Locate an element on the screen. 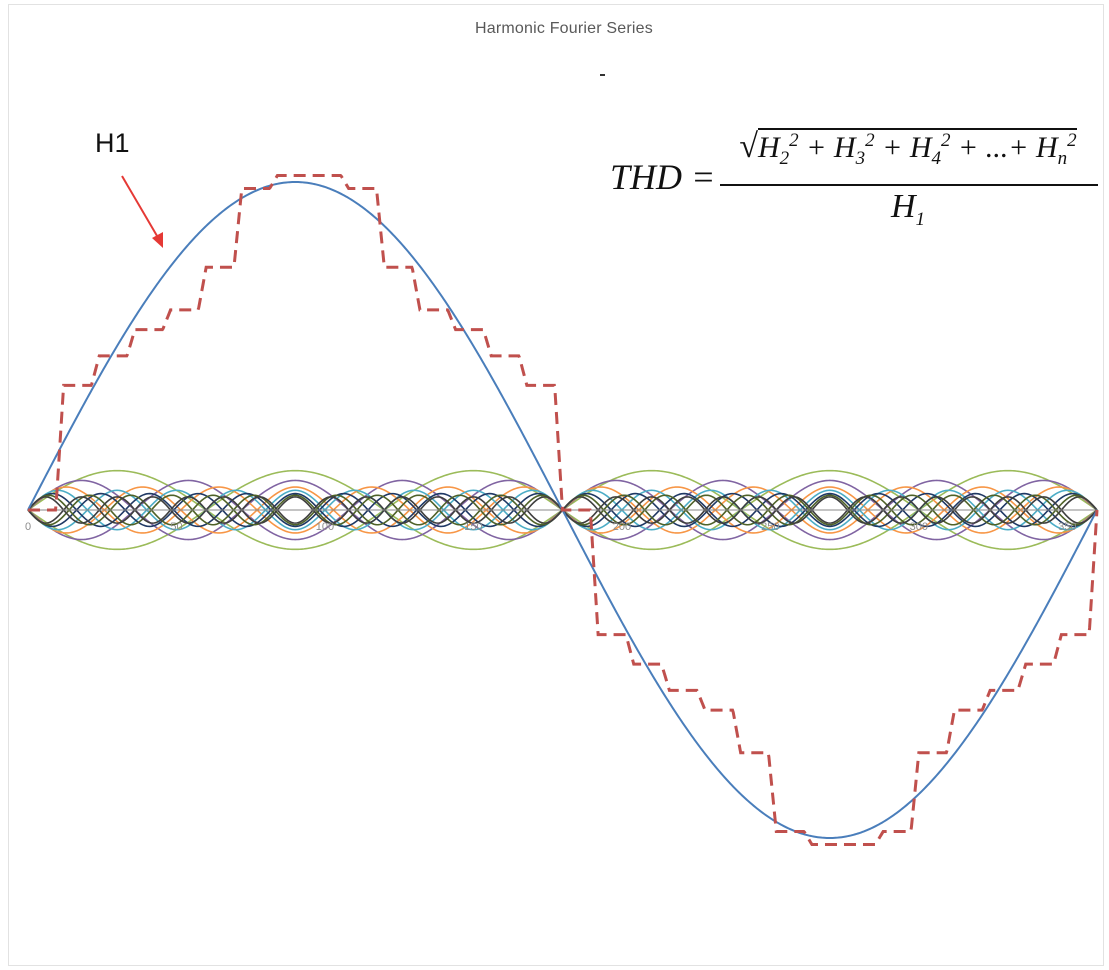  h1-arrow is located at coordinates (142, 211).